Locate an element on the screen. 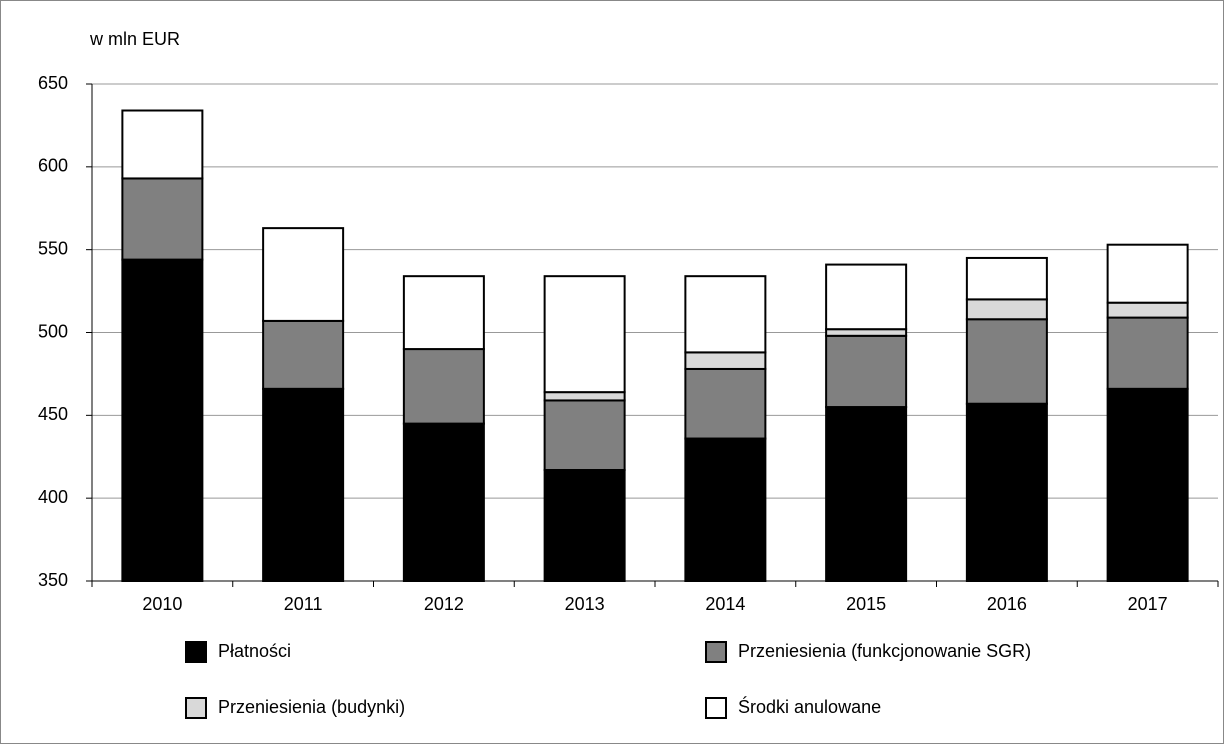  x-tick-label: 2015 is located at coordinates (866, 604).